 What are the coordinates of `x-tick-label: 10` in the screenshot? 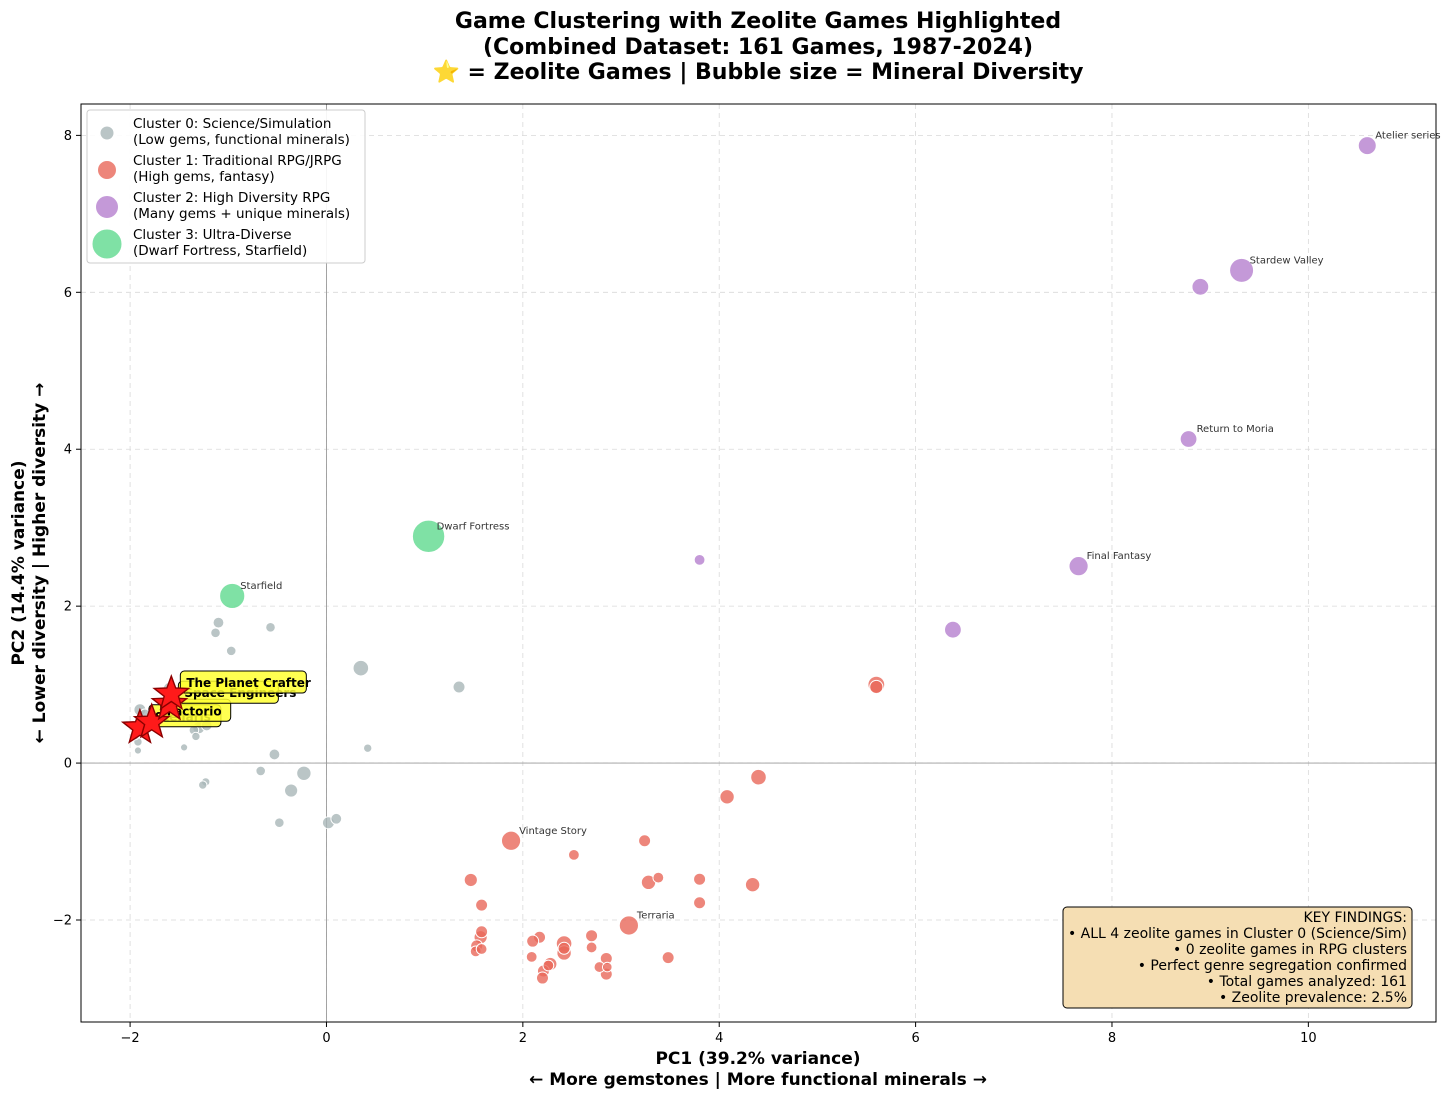 It's located at (1308, 1038).